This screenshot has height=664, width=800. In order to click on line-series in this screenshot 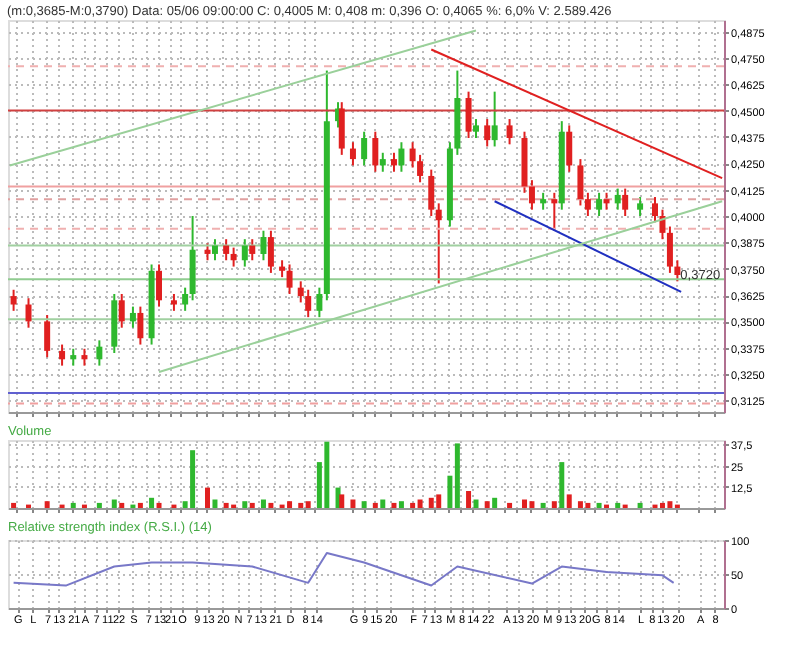, I will do `click(343, 569)`.